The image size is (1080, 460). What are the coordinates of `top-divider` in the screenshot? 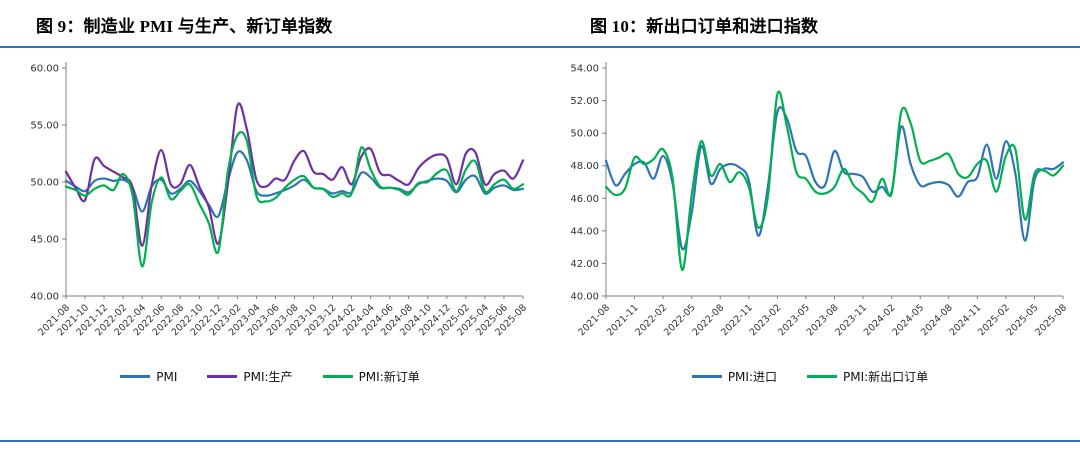 It's located at (540, 47).